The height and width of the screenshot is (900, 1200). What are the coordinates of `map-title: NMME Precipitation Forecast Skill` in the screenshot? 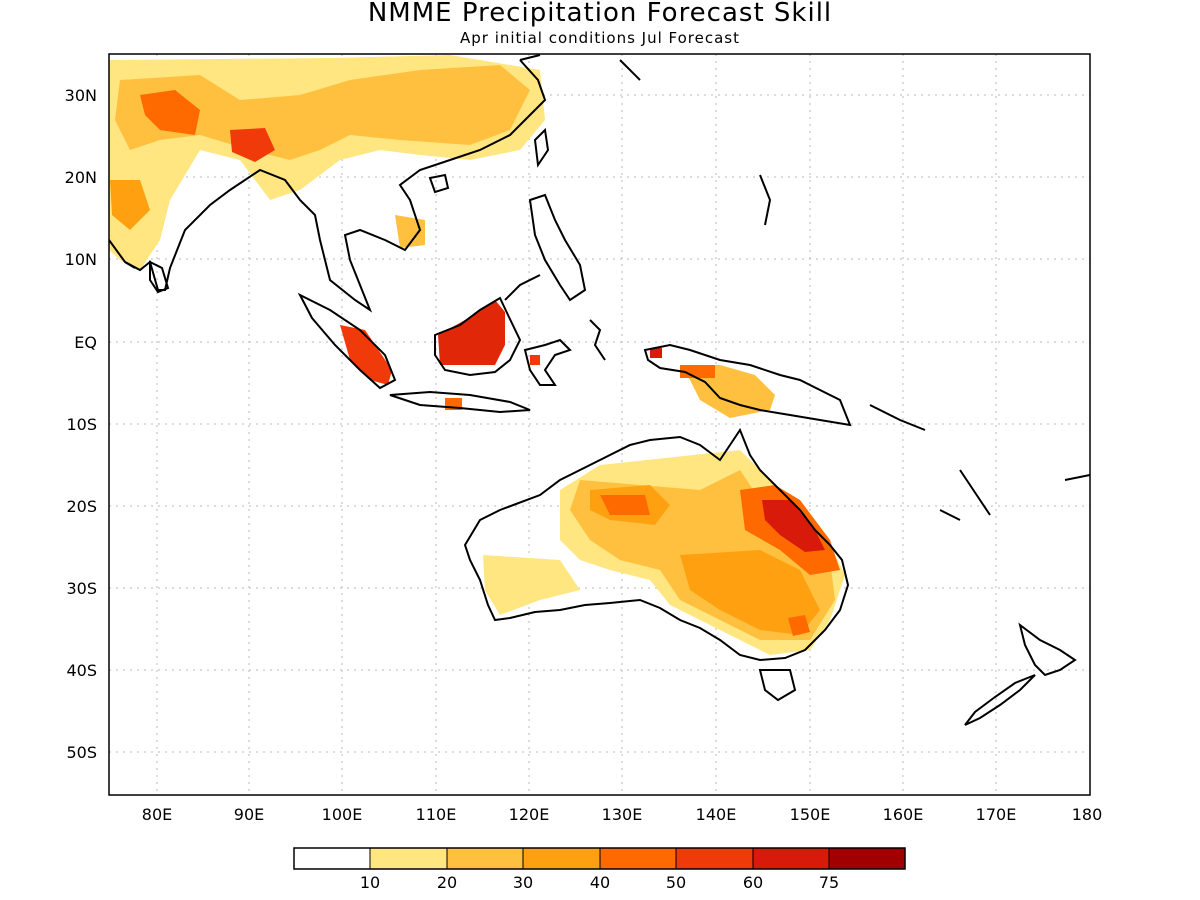 It's located at (600, 14).